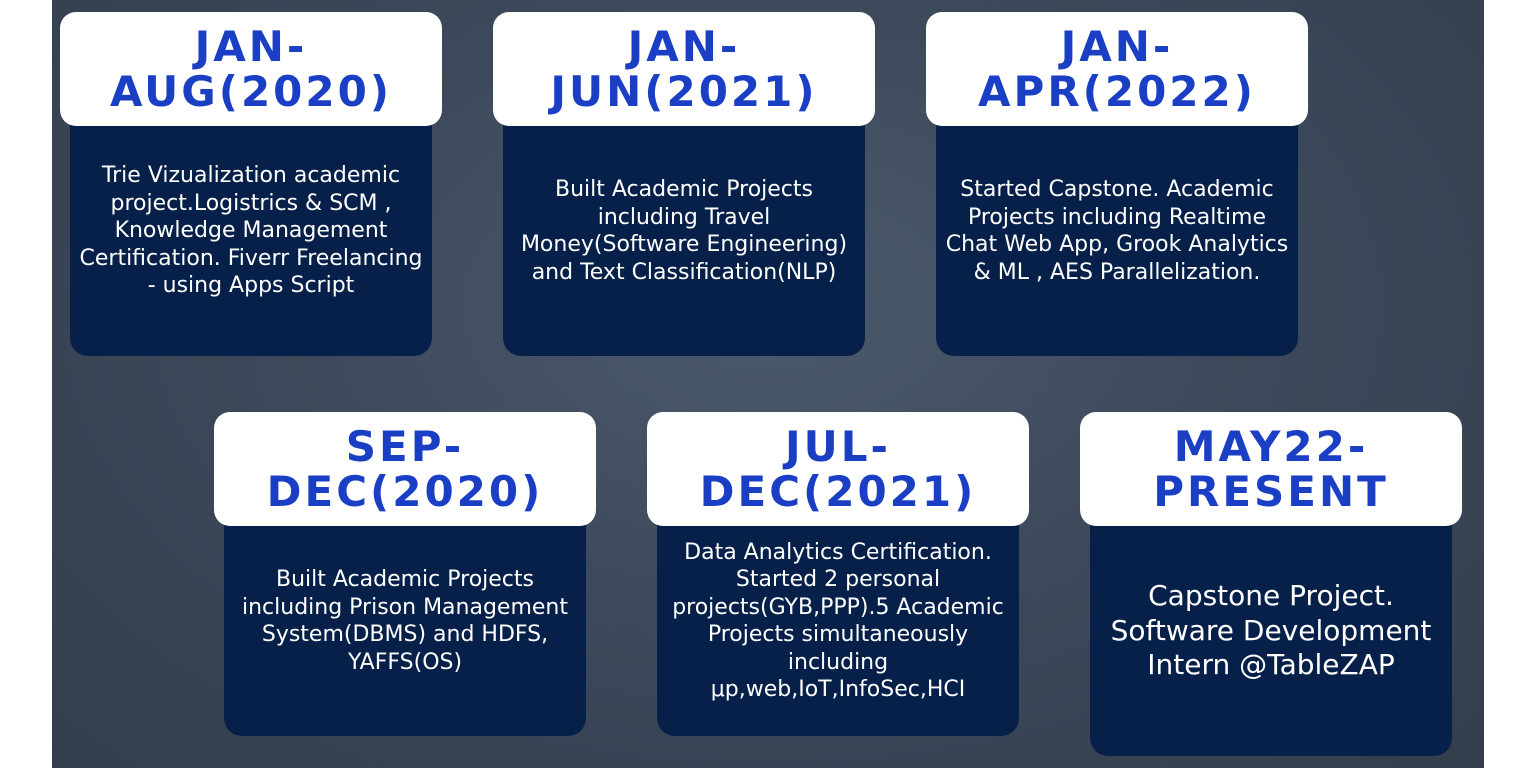 The height and width of the screenshot is (768, 1536). I want to click on milestone-period-header: JAN- AUG(2020), so click(251, 69).